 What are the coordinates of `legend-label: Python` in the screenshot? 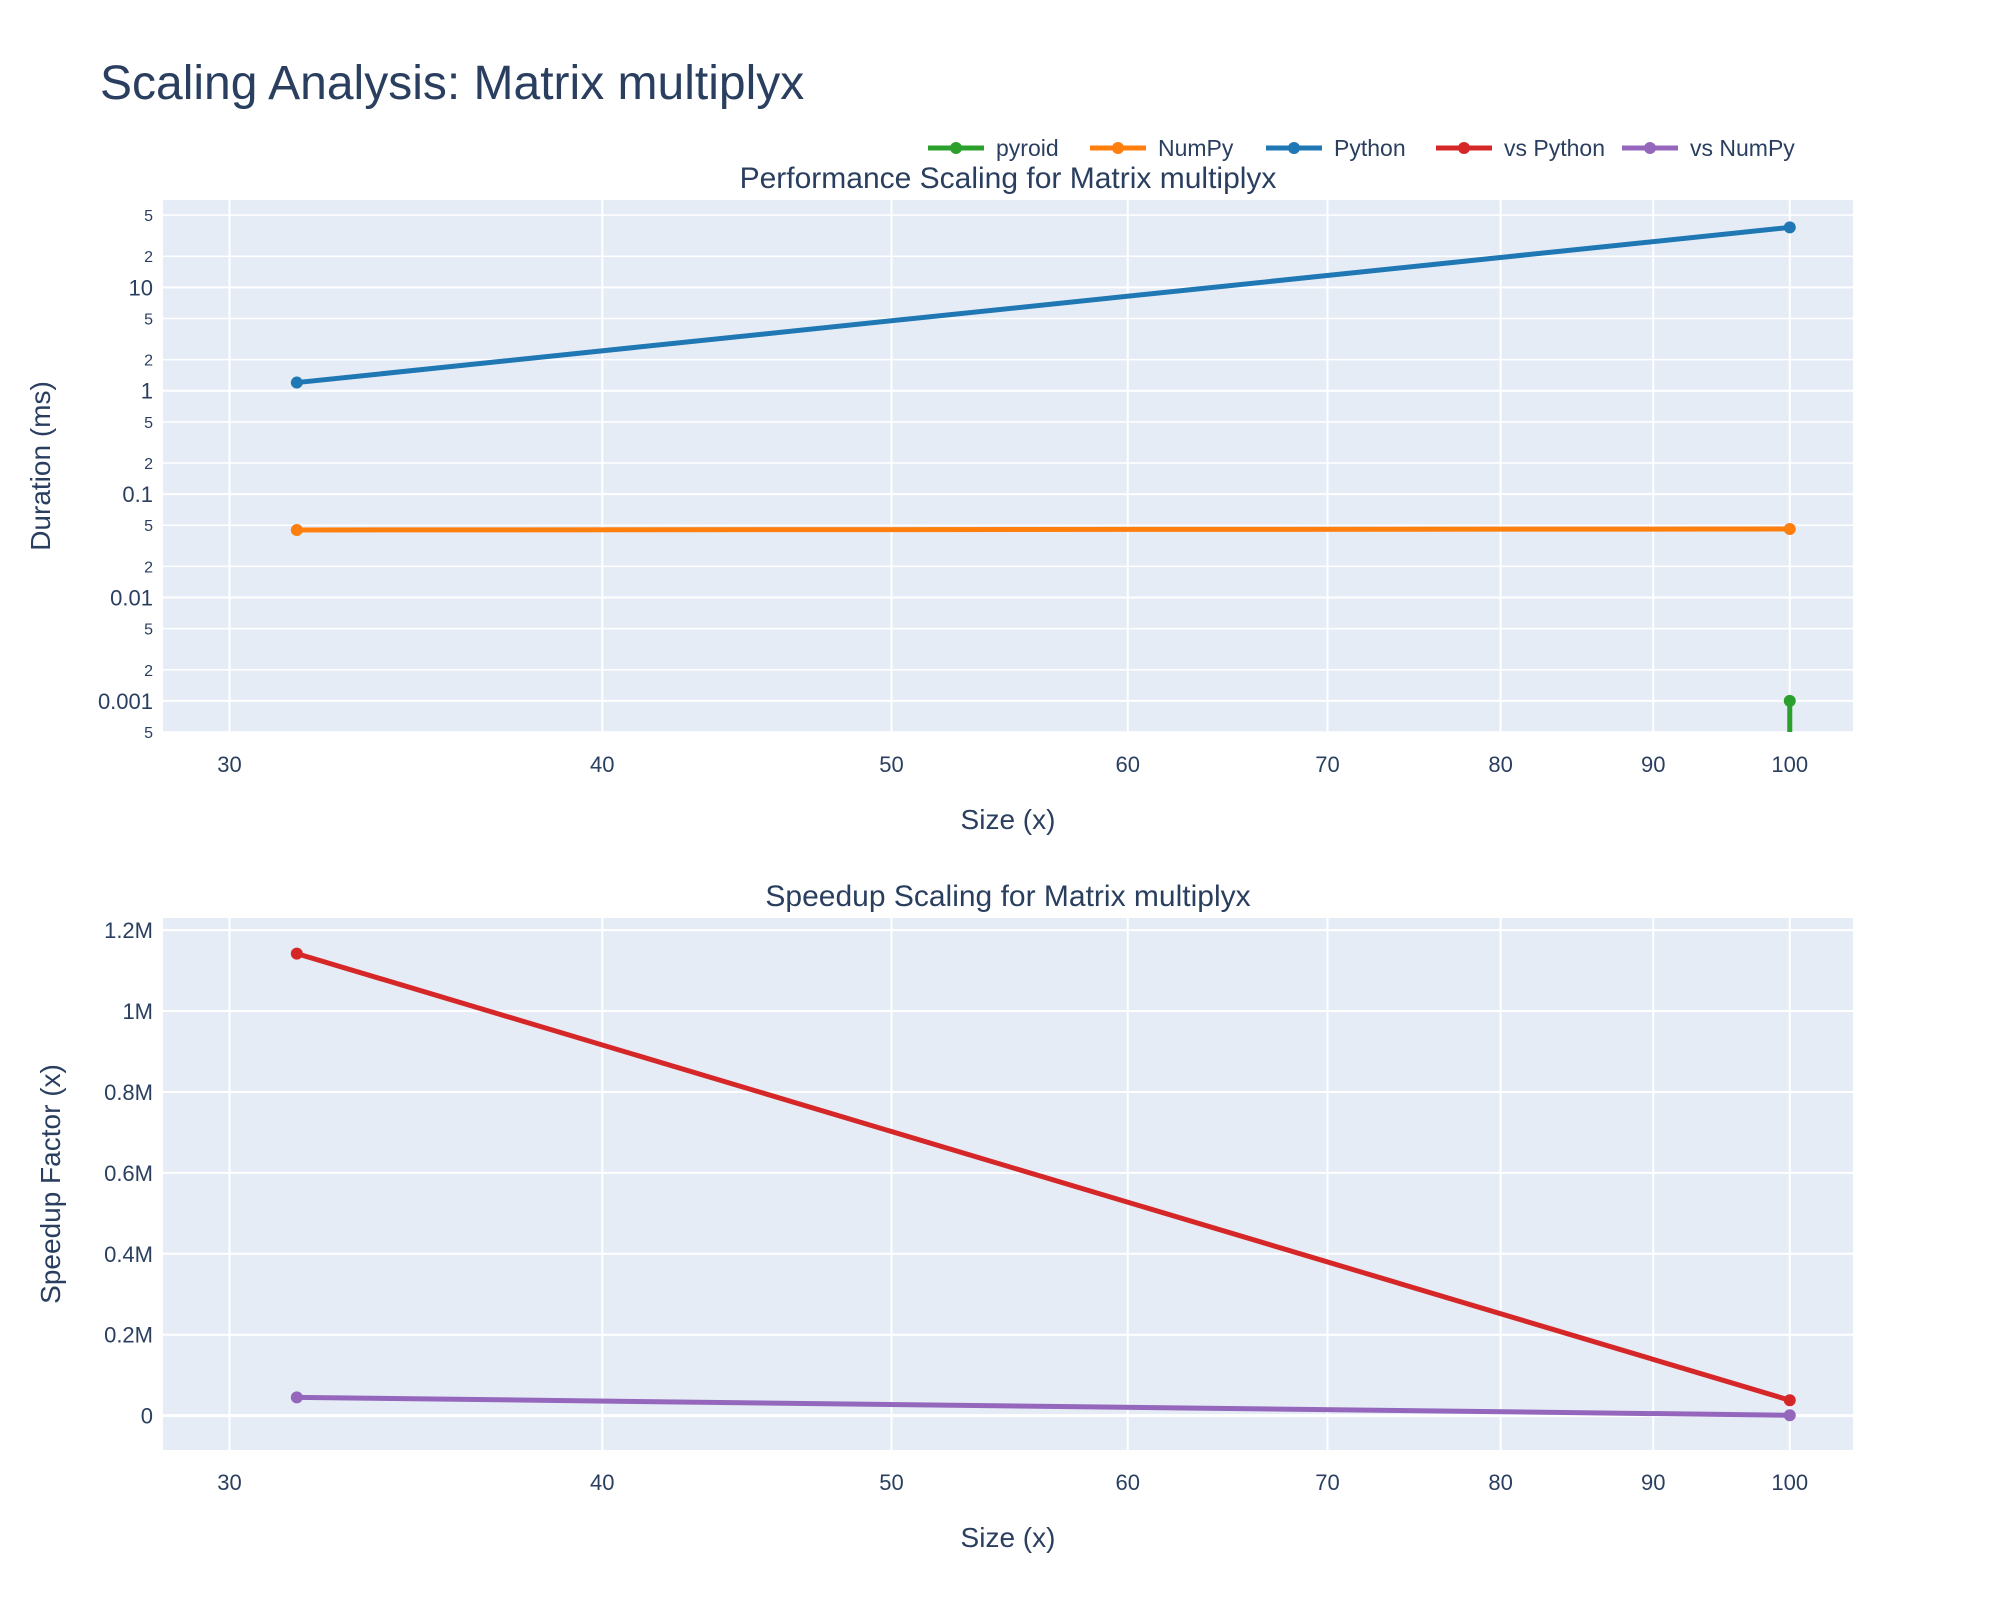 It's located at (1370, 148).